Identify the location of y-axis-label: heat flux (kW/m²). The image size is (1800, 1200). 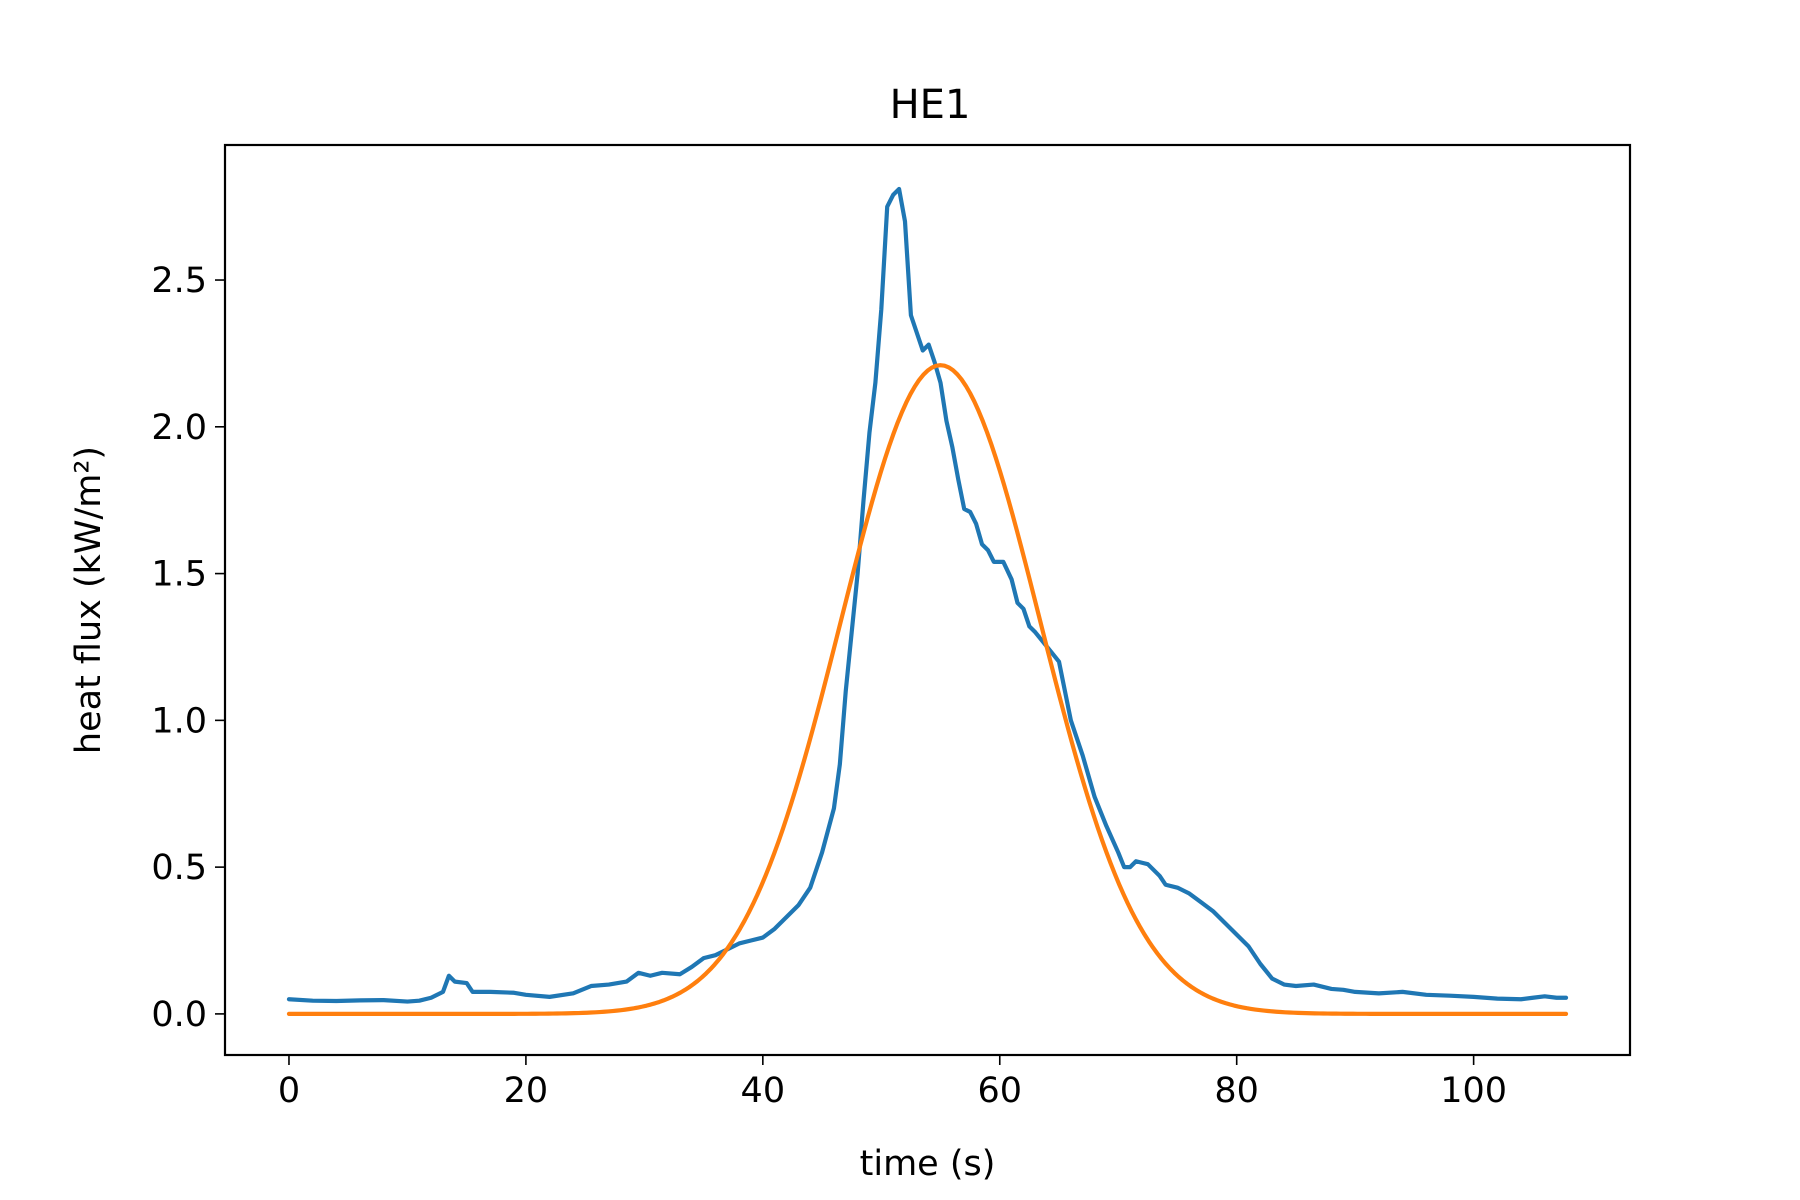
(89, 600).